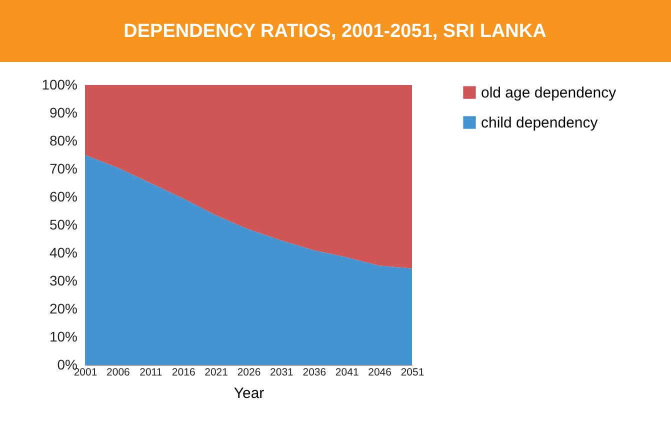 The image size is (671, 427). Describe the element at coordinates (63, 336) in the screenshot. I see `y-tick-label: 10%` at that location.